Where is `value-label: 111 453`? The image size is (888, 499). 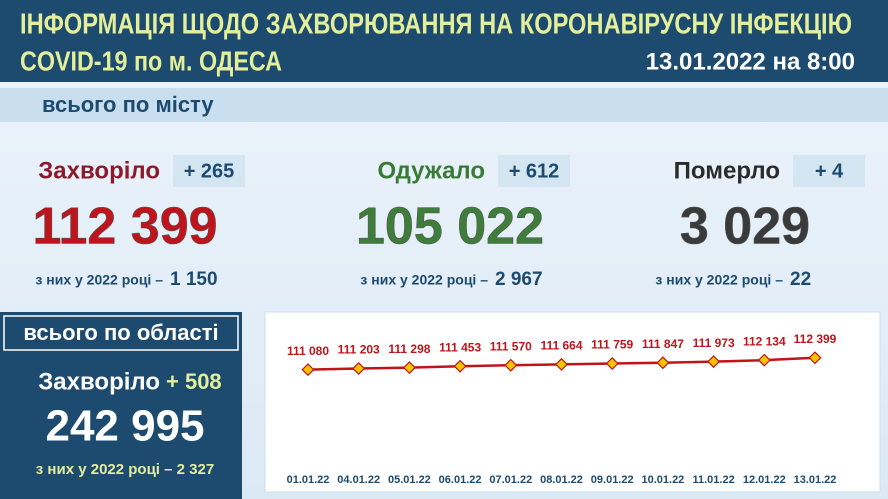
value-label: 111 453 is located at coordinates (460, 347).